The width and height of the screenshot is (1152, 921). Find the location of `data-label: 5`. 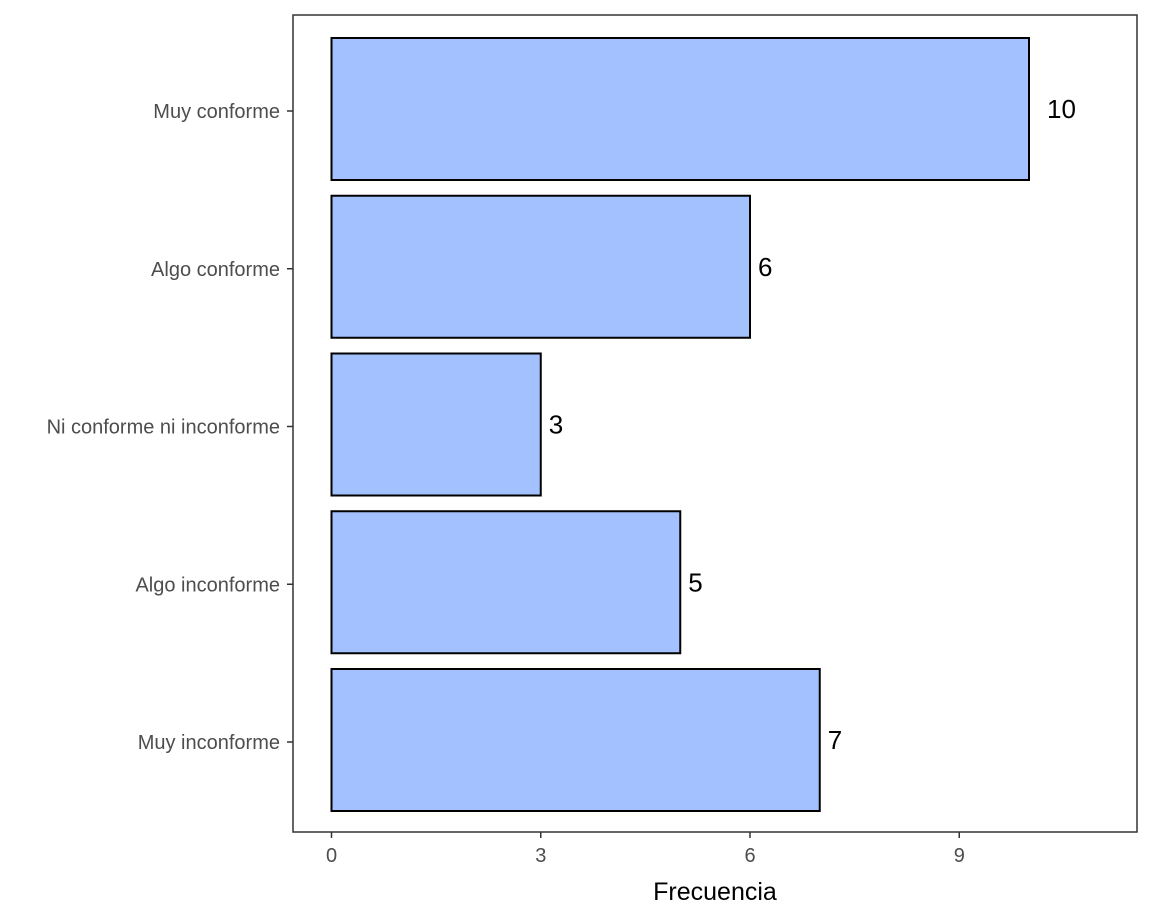

data-label: 5 is located at coordinates (695, 582).